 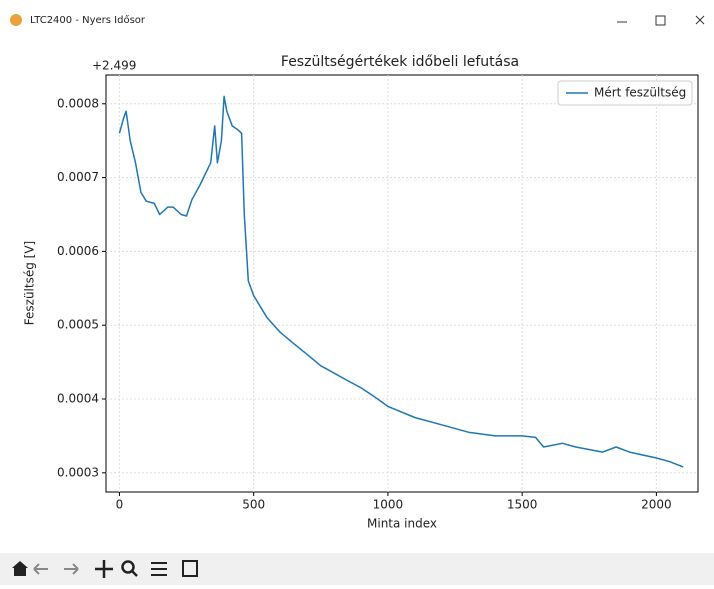 What do you see at coordinates (78, 399) in the screenshot?
I see `y-tick-label: 0.0004` at bounding box center [78, 399].